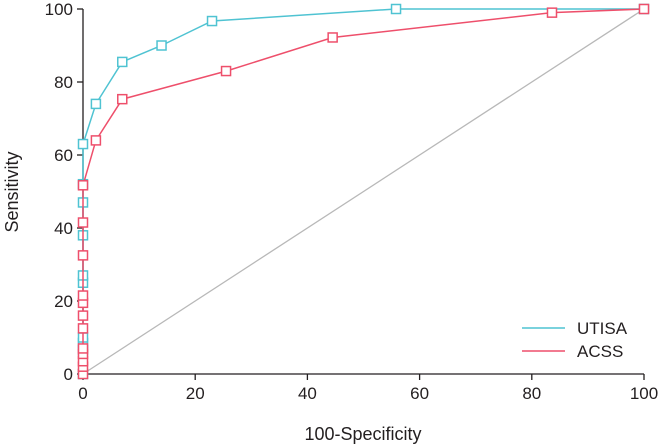 Image resolution: width=664 pixels, height=447 pixels. I want to click on legend-label-acss: ACSS, so click(600, 351).